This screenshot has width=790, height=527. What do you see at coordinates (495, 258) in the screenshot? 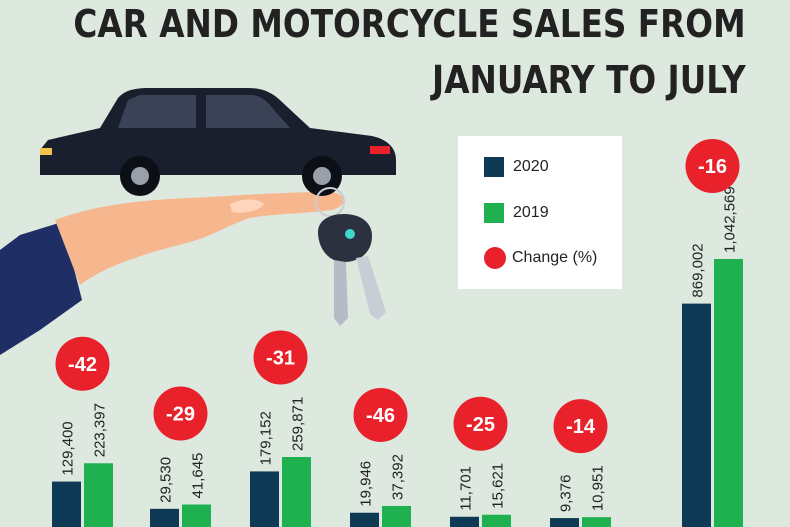
I see `legend-dot-change` at bounding box center [495, 258].